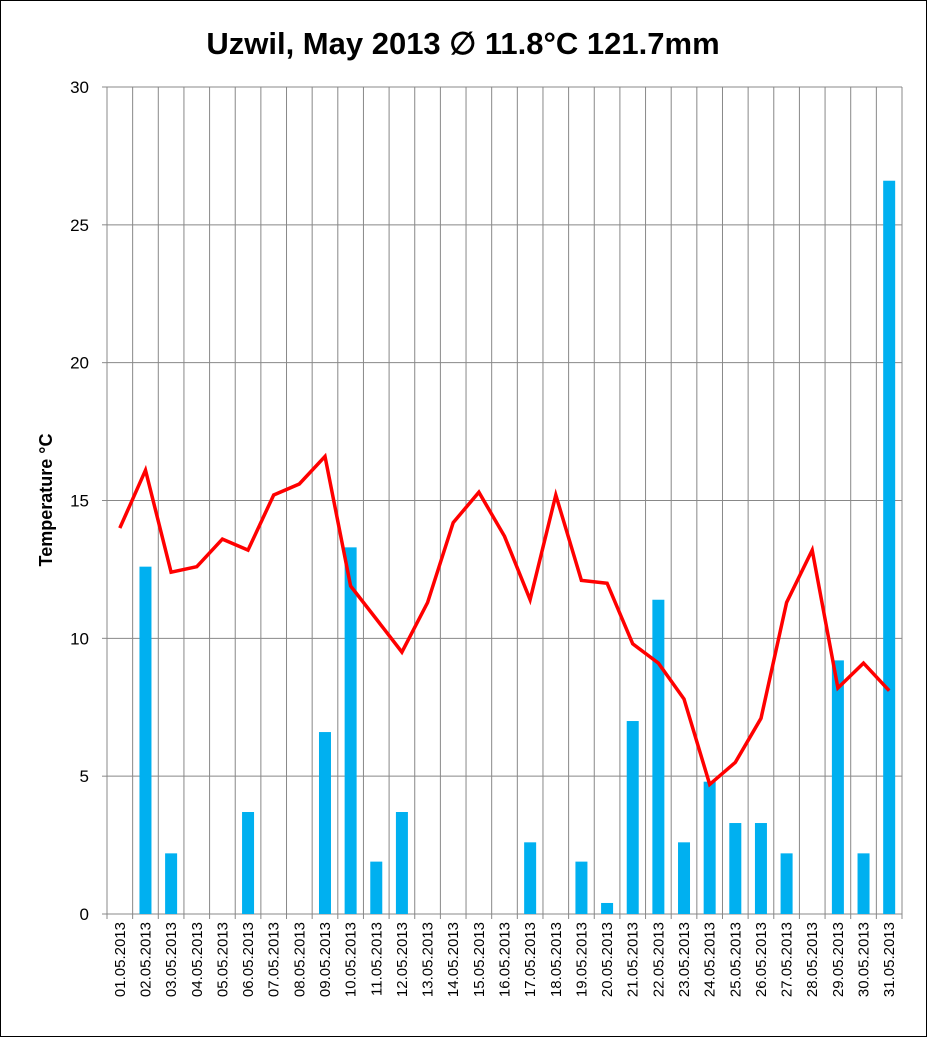  What do you see at coordinates (633, 959) in the screenshot?
I see `x-tick-label: 21.05.2013` at bounding box center [633, 959].